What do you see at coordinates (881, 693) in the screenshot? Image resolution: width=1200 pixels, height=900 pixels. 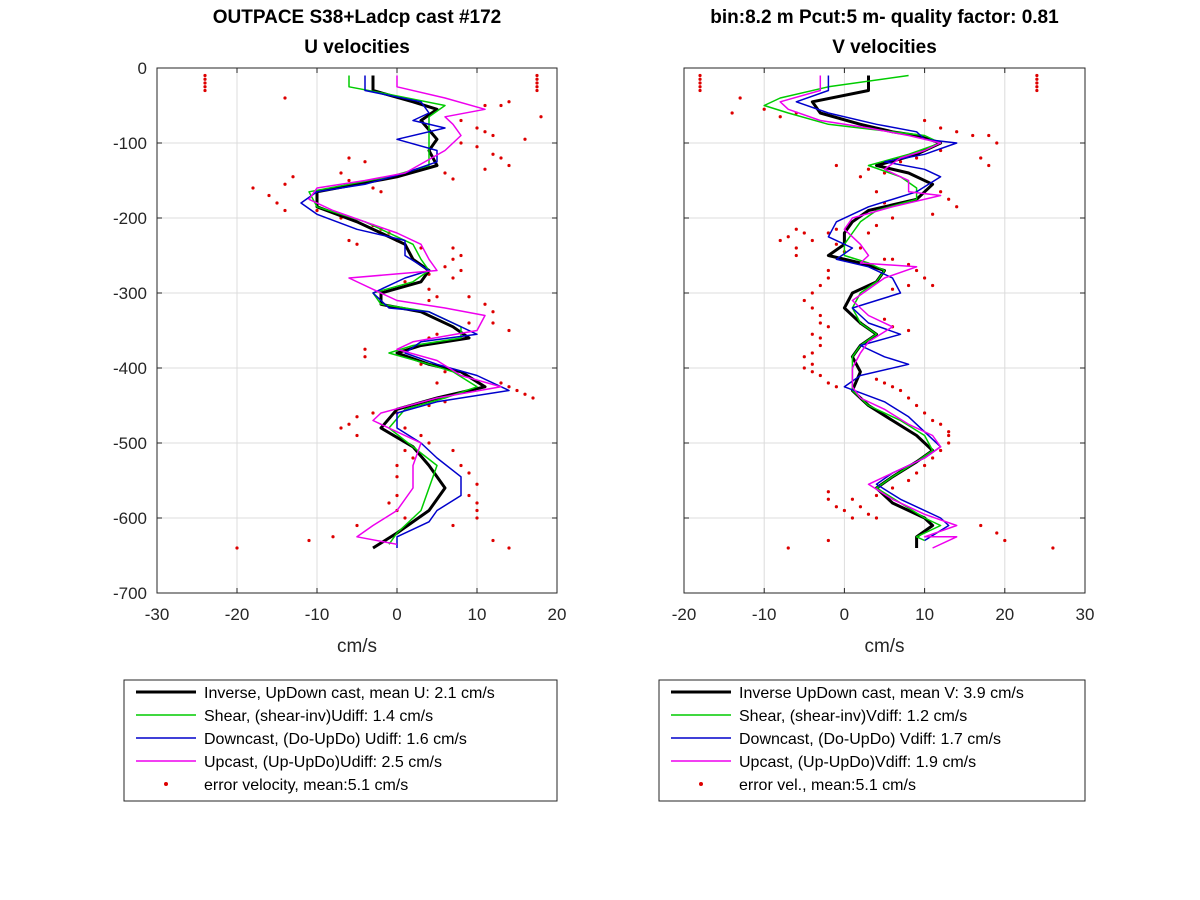 I see `legend-label-0: Inverse UpDown cast, mean V: 3.9 cm/s` at bounding box center [881, 693].